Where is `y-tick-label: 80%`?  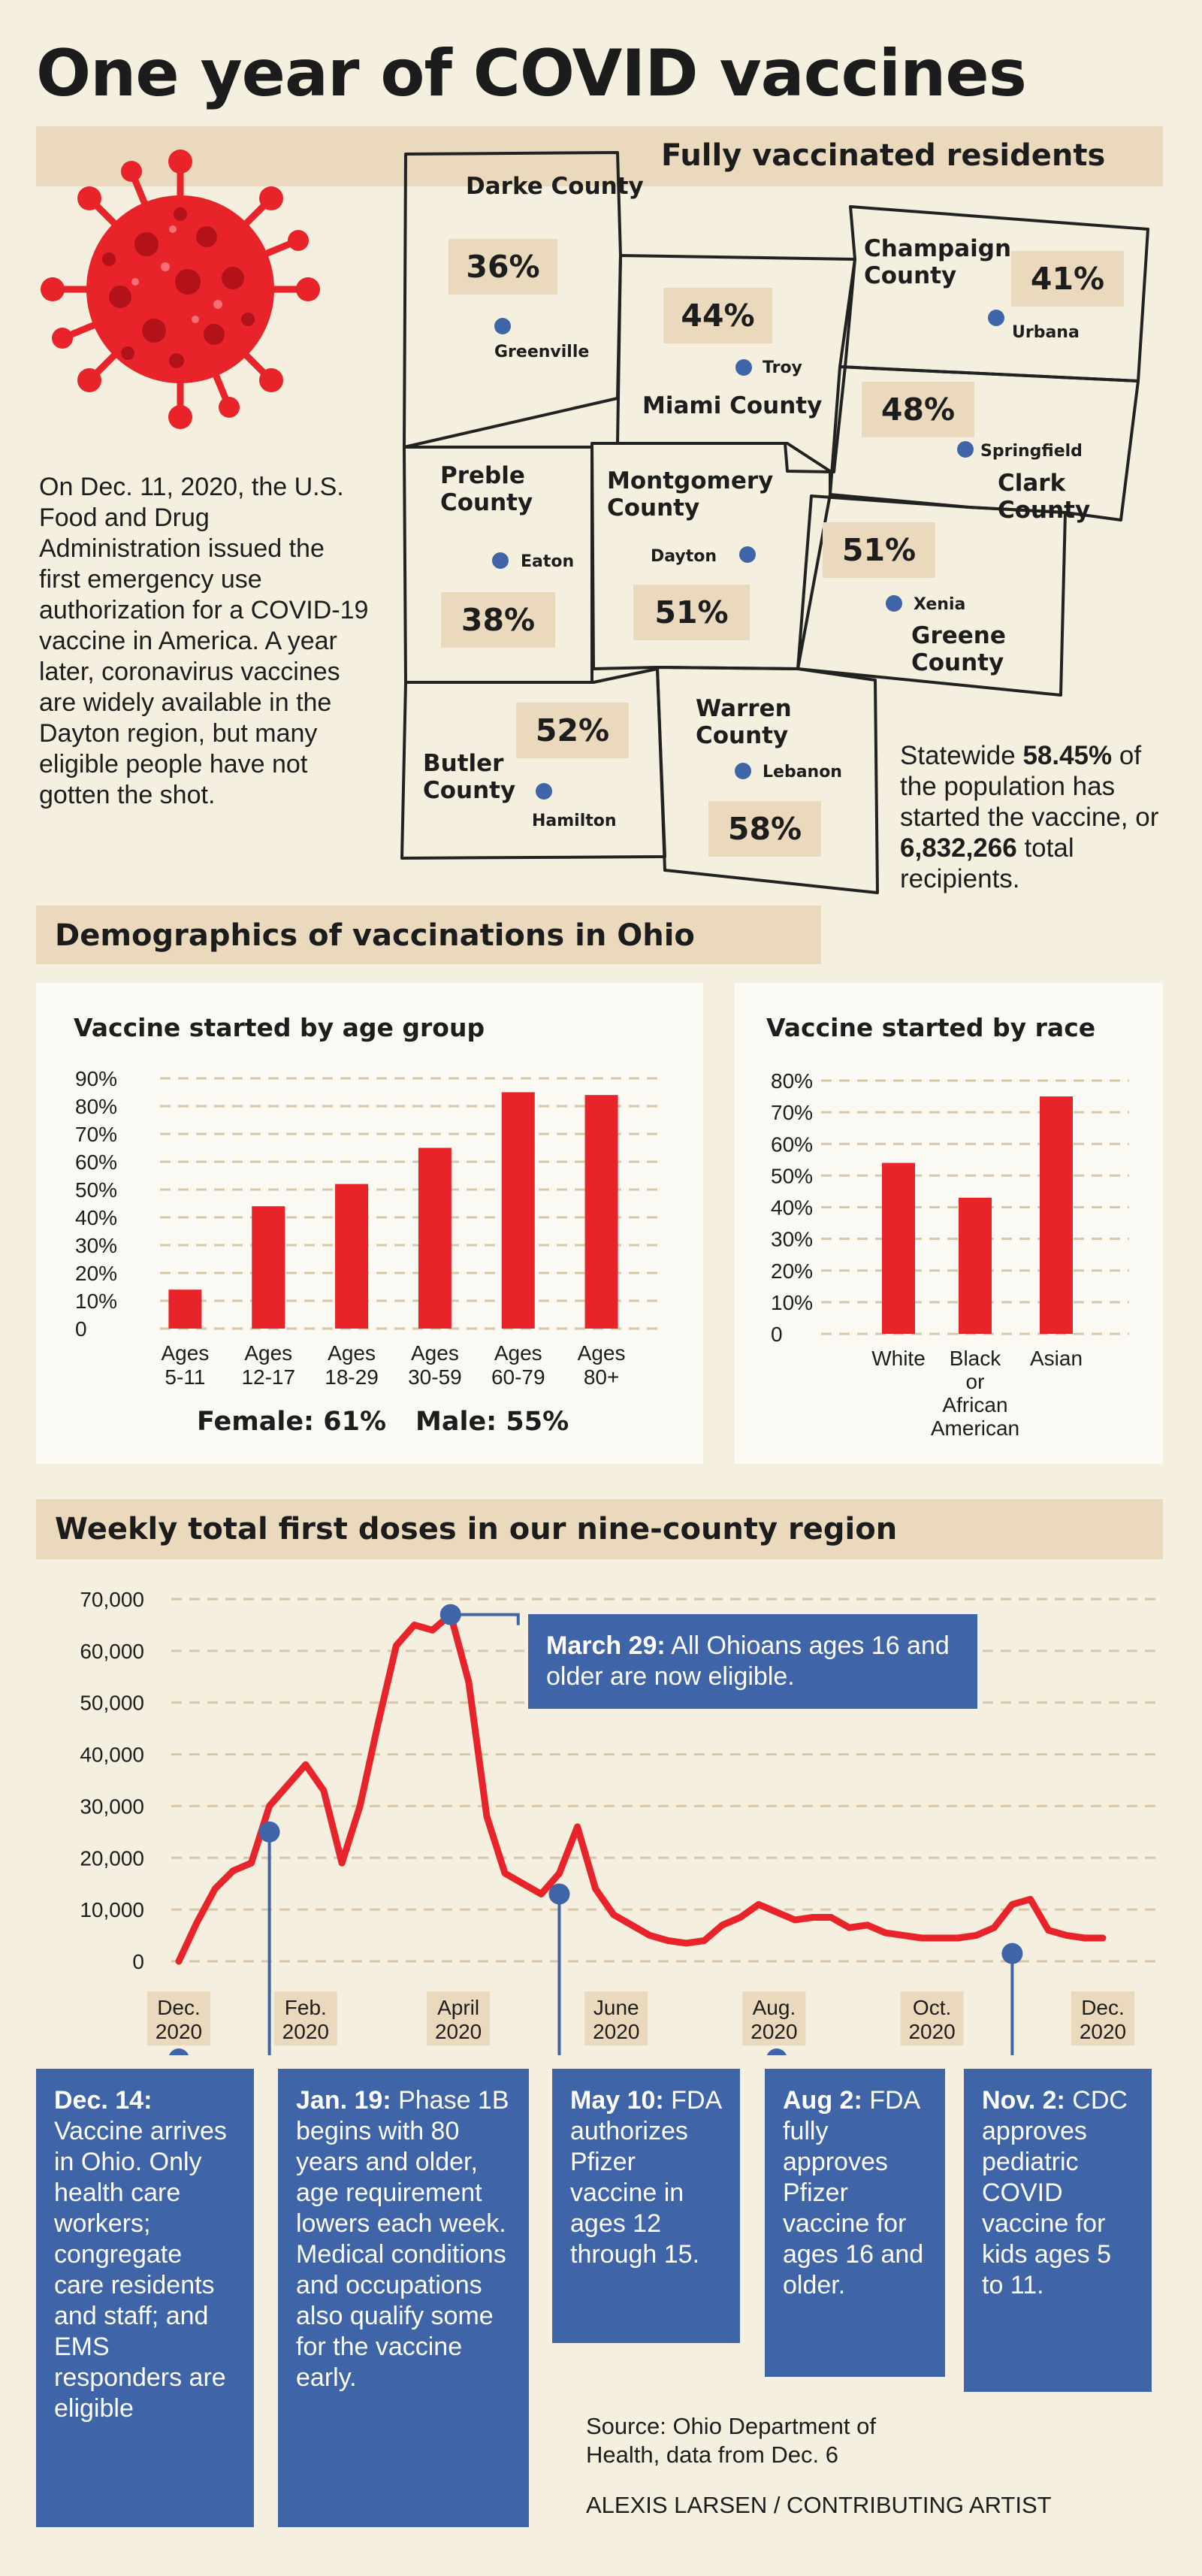 y-tick-label: 80% is located at coordinates (792, 1081).